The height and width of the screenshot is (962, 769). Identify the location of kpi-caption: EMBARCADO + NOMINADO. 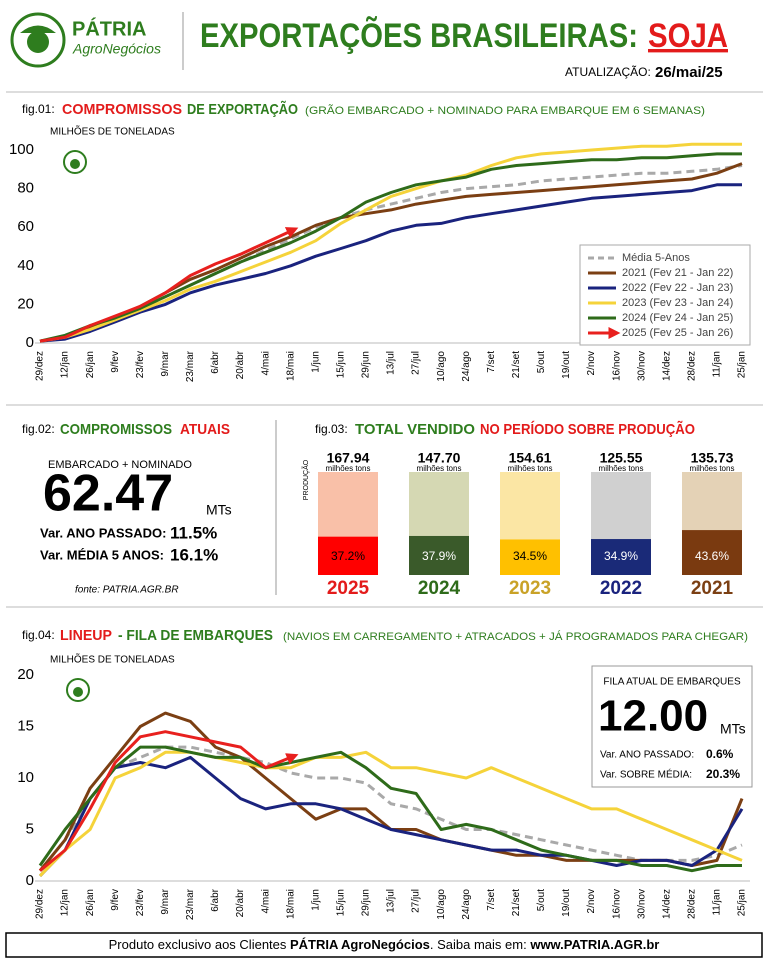
(120, 465).